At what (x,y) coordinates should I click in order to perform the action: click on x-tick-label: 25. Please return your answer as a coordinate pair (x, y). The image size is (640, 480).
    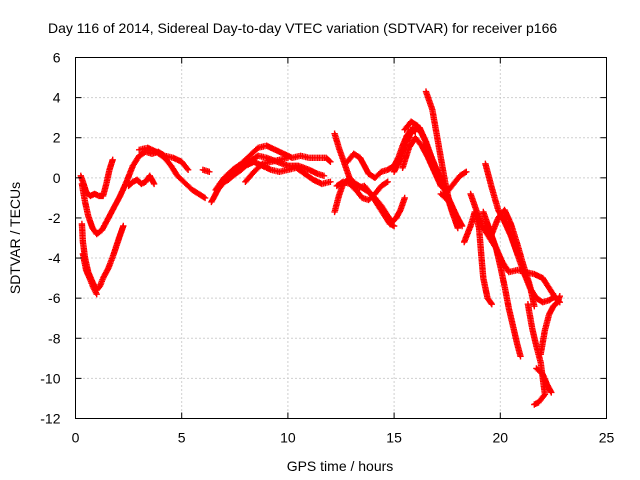
    Looking at the image, I should click on (607, 438).